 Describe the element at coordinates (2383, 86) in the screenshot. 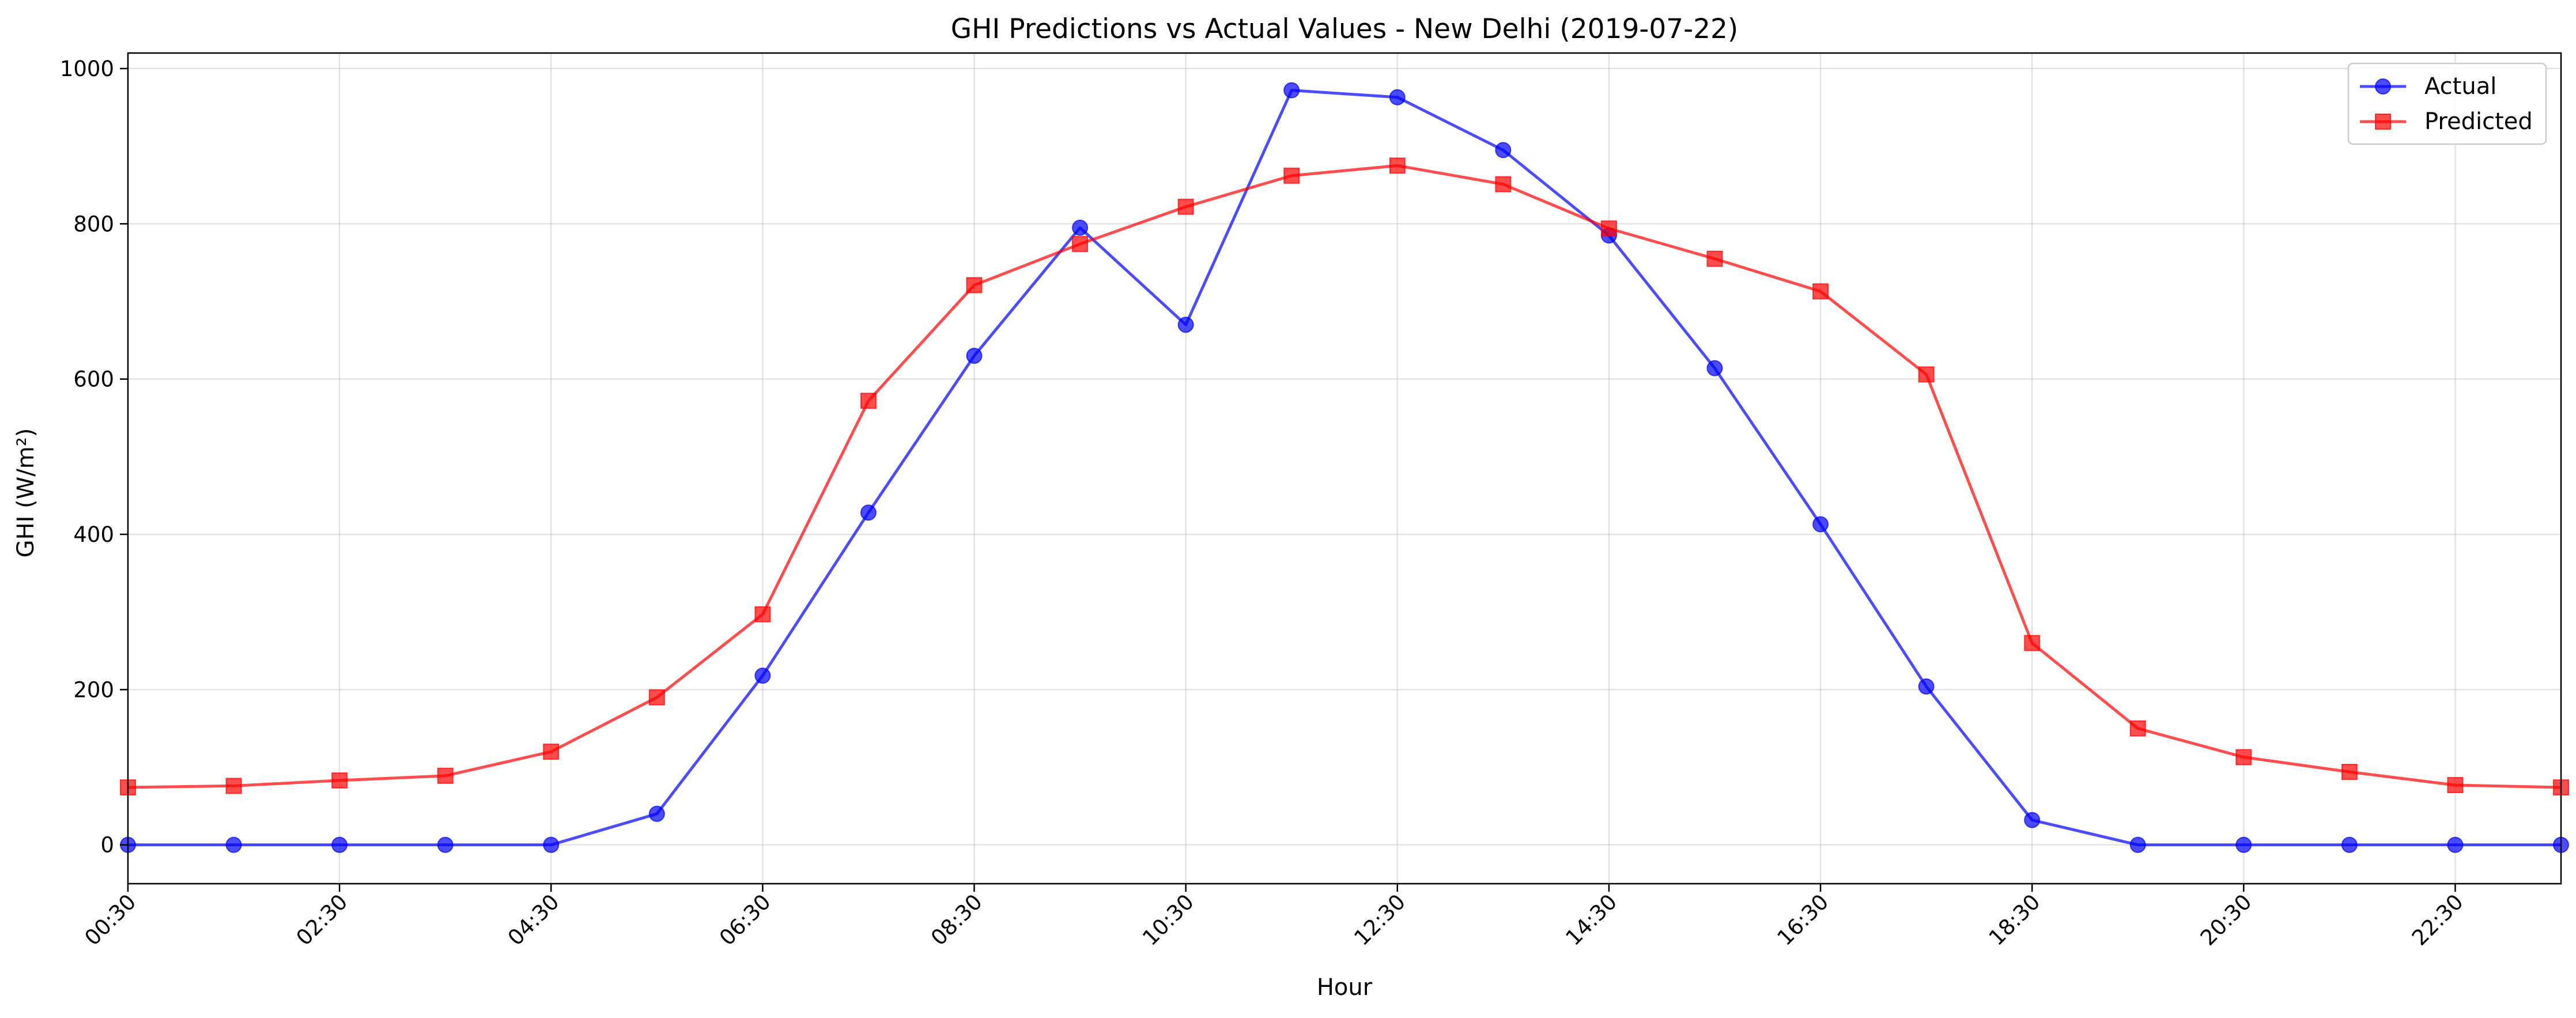

I see `legend-actual-marker` at that location.